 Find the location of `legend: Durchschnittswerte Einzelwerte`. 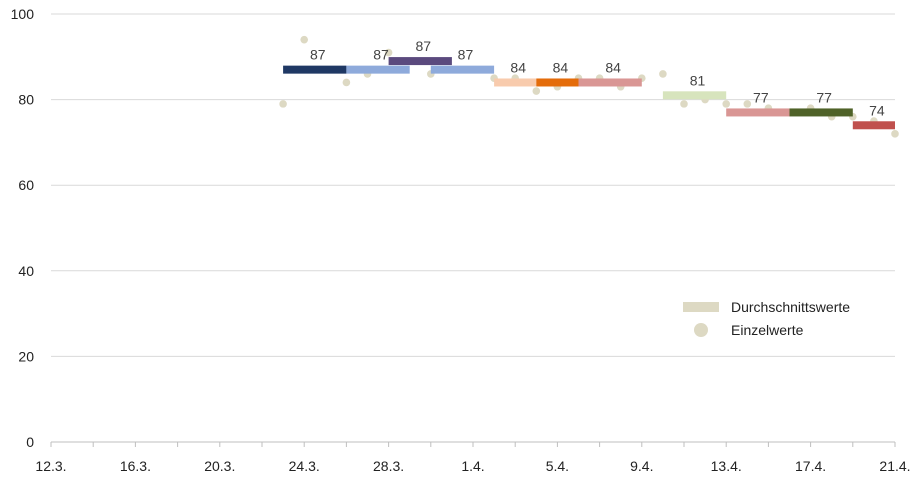

legend: Durchschnittswerte Einzelwerte is located at coordinates (766, 318).